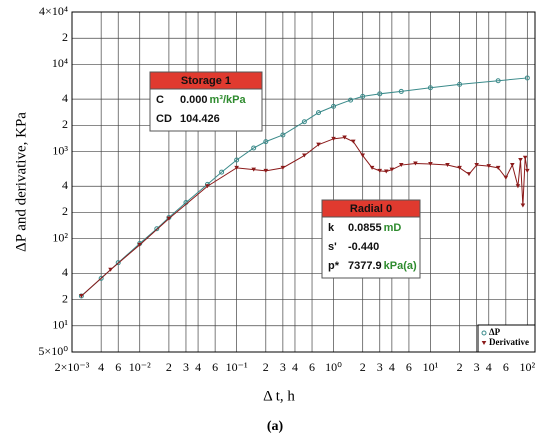 This screenshot has width=550, height=444. What do you see at coordinates (374, 228) in the screenshot?
I see `param-value: 0.0855 mD` at bounding box center [374, 228].